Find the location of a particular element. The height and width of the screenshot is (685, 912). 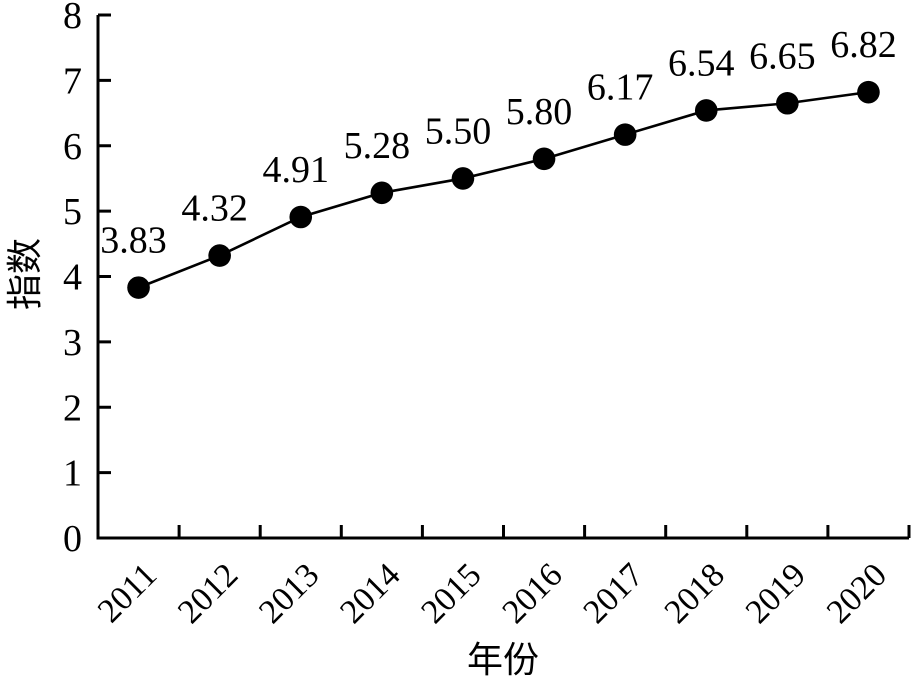

y-tick-label: 0 is located at coordinates (72, 539).